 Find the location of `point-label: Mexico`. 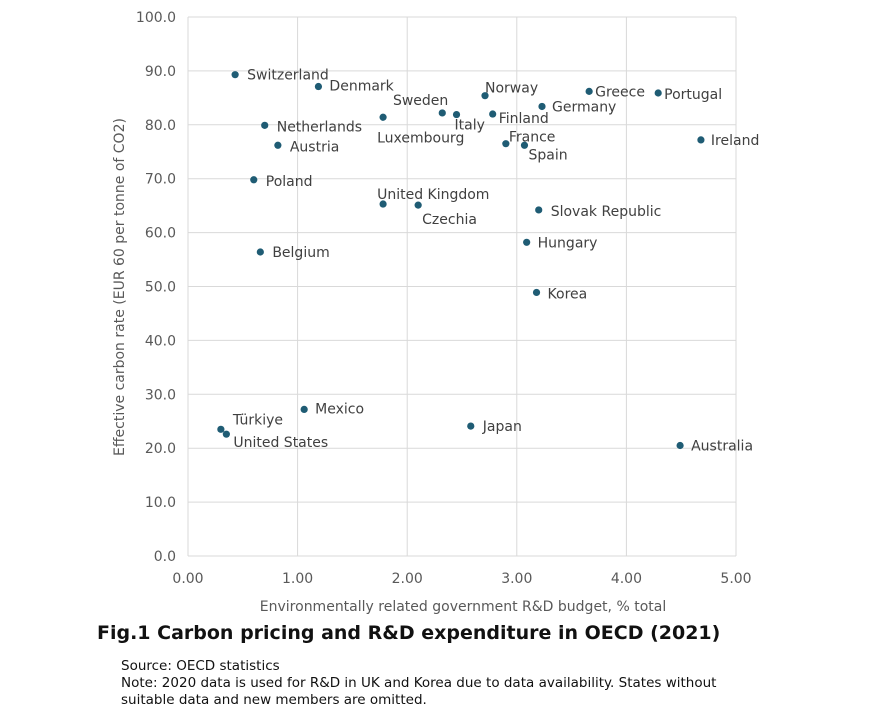

point-label: Mexico is located at coordinates (339, 409).